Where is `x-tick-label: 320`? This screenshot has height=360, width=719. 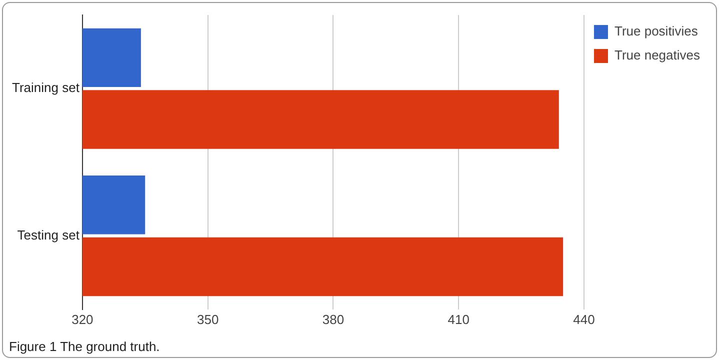
x-tick-label: 320 is located at coordinates (83, 319).